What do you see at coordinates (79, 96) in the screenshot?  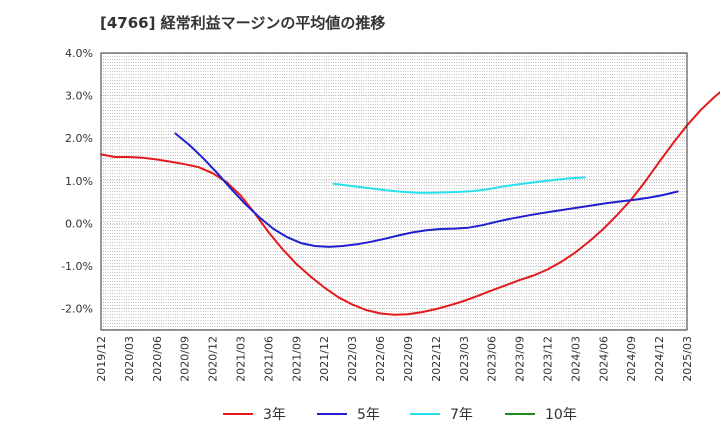 I see `y-tick-label: 3.0%` at bounding box center [79, 96].